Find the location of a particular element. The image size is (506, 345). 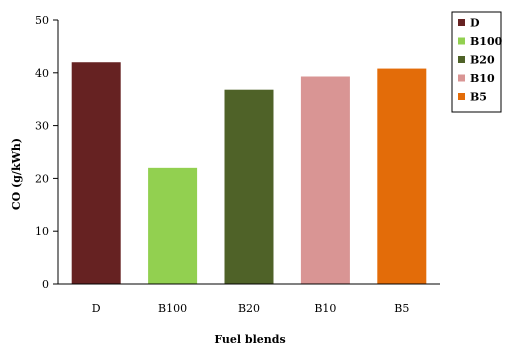

y-axis-ticks: 0 10 20 30 40 50 is located at coordinates (46, 152).